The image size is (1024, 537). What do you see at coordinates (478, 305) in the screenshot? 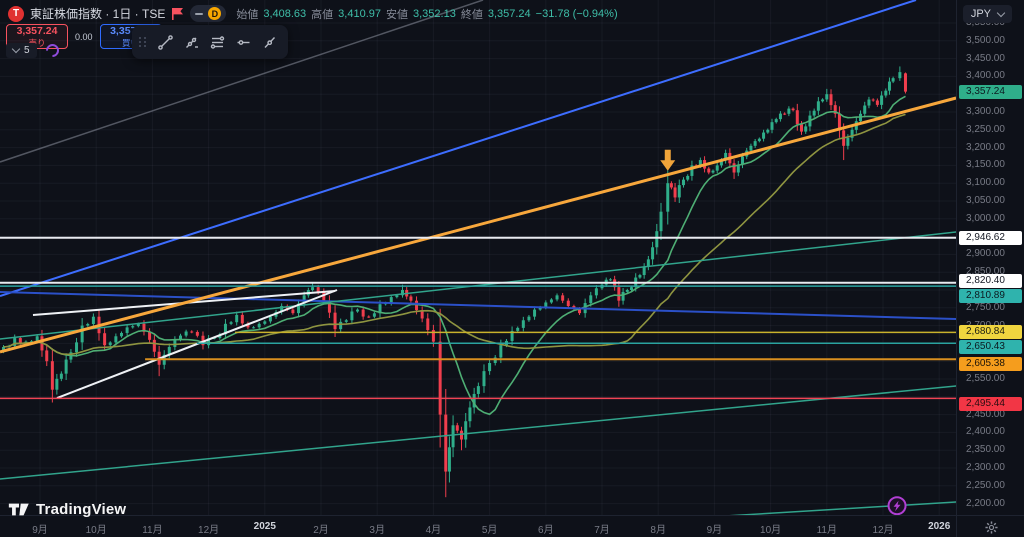
I see `trend-line-blue-shallow` at bounding box center [478, 305].